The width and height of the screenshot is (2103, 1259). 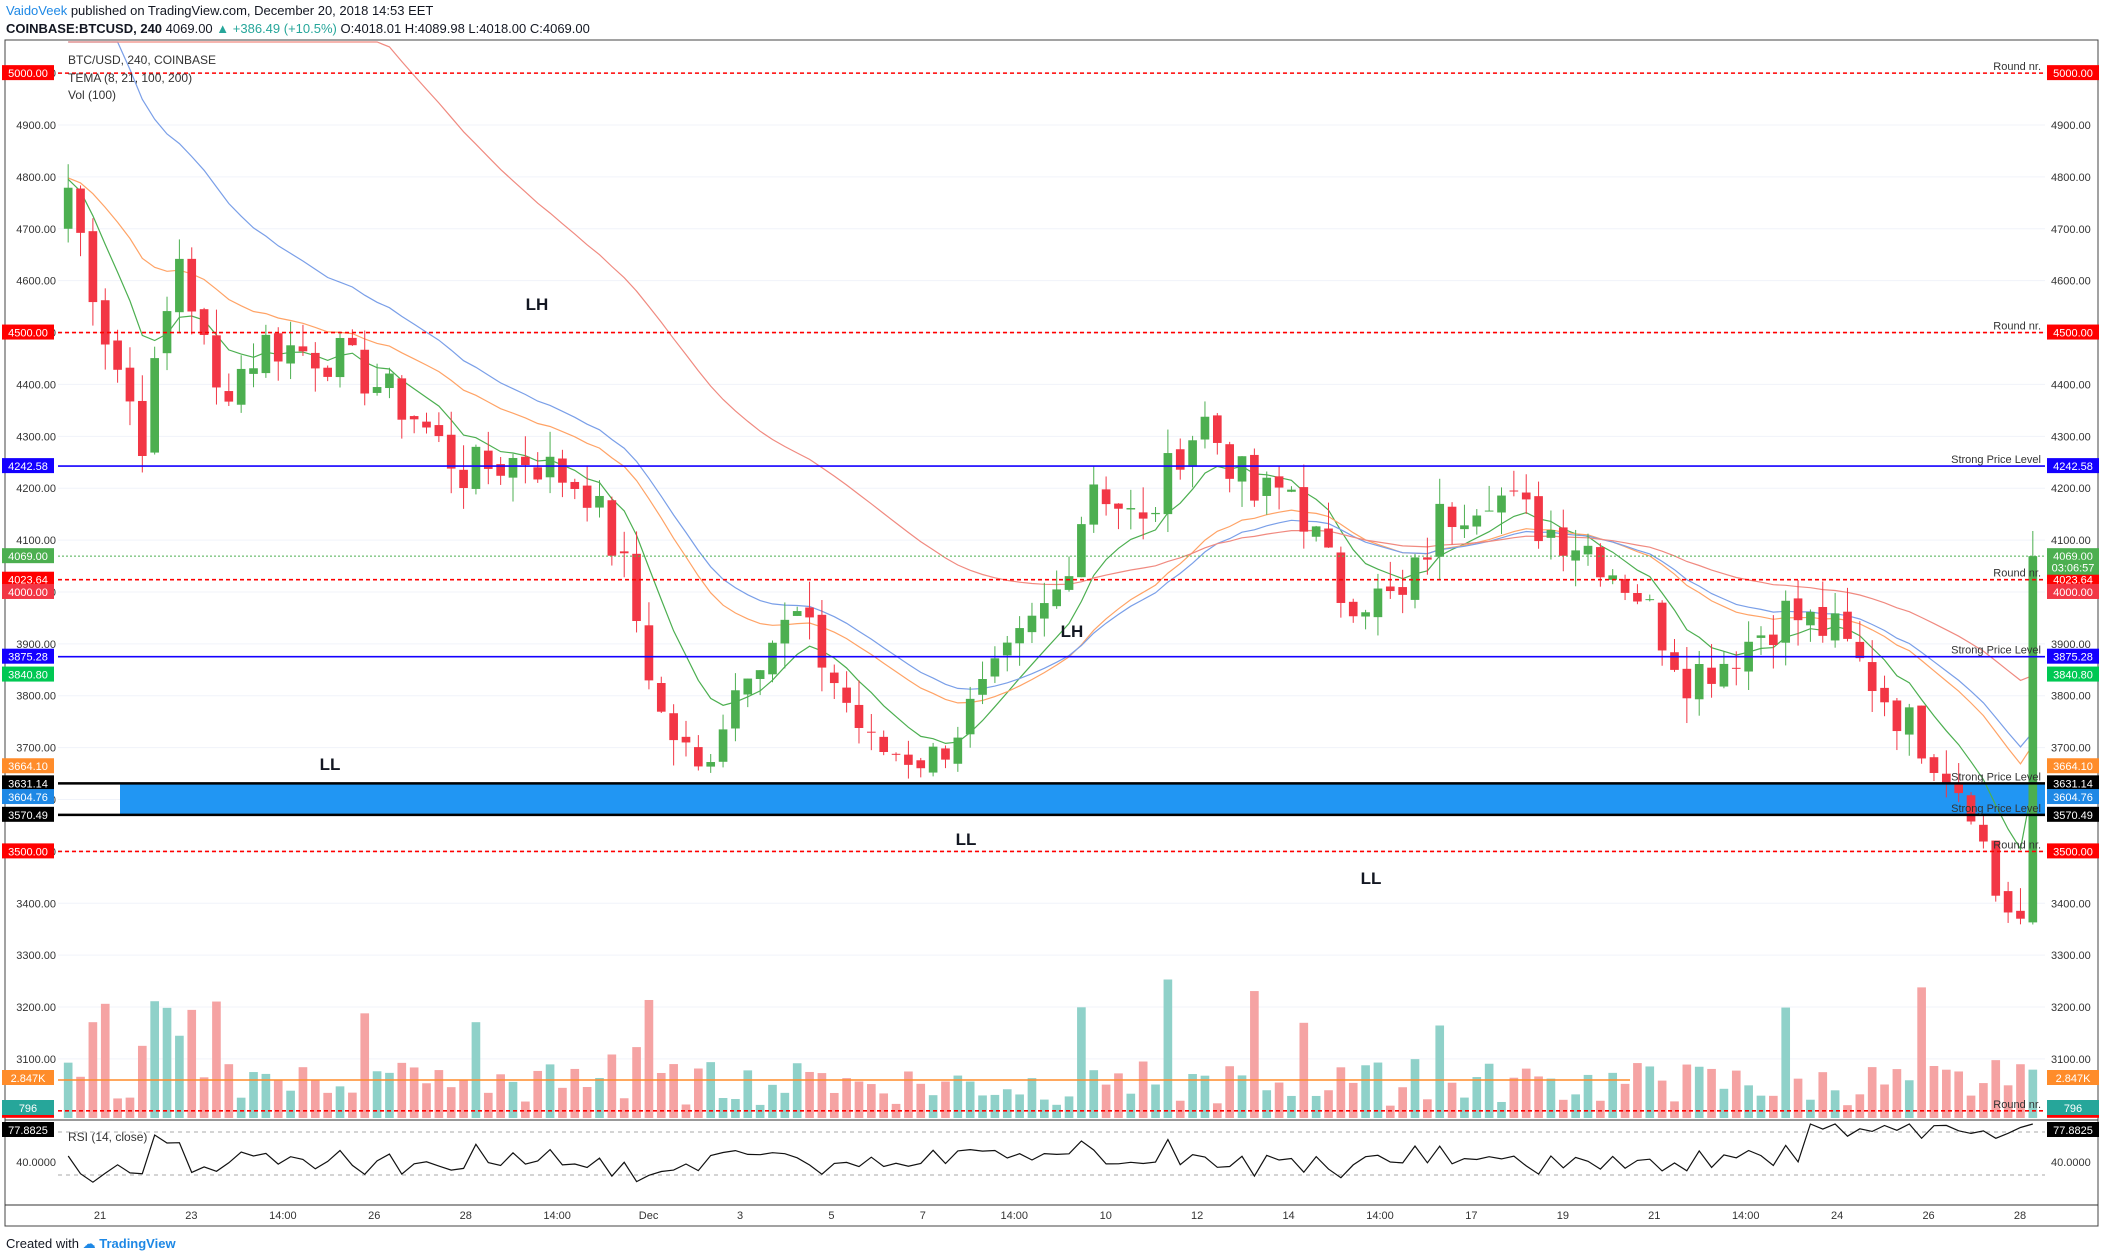 I want to click on level-tag-text: 3500.00, so click(x=28, y=852).